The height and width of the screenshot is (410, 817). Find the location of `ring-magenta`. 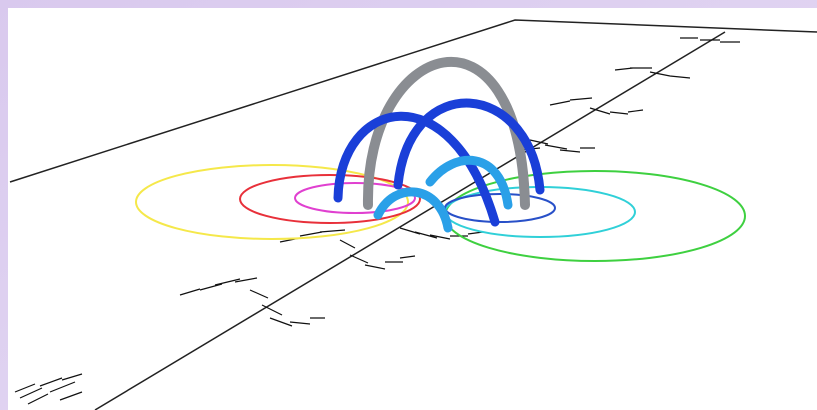

ring-magenta is located at coordinates (355, 198).